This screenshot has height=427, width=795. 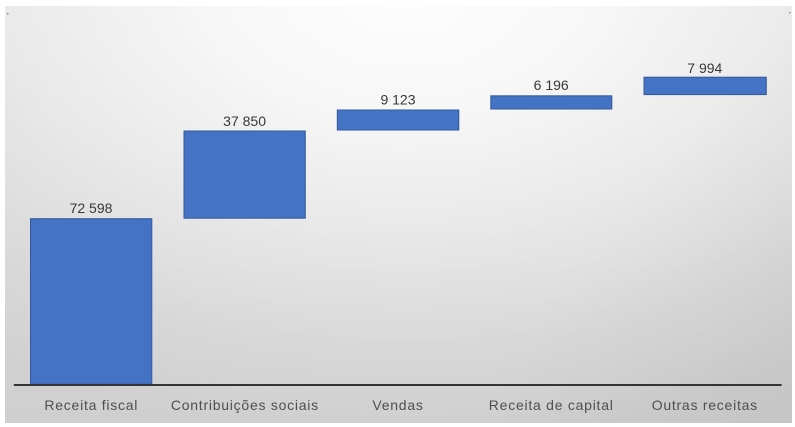 I want to click on svg-text: 6 196, so click(x=551, y=85).